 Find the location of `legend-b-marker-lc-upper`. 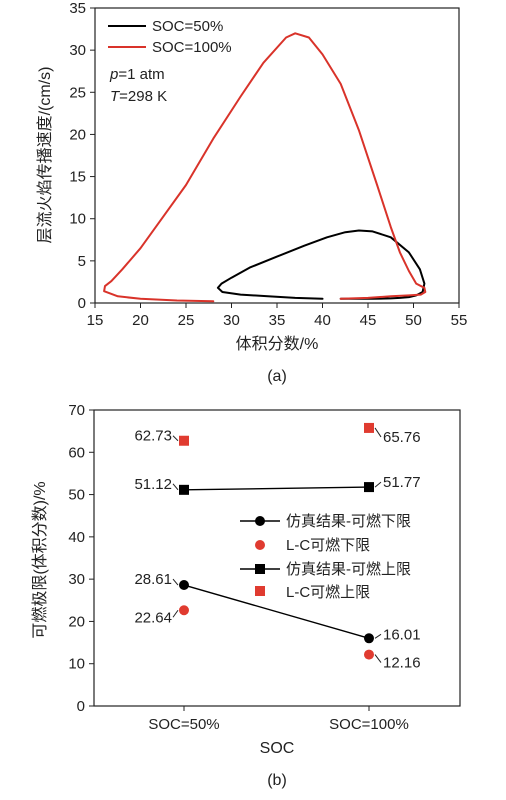

legend-b-marker-lc-upper is located at coordinates (260, 591).